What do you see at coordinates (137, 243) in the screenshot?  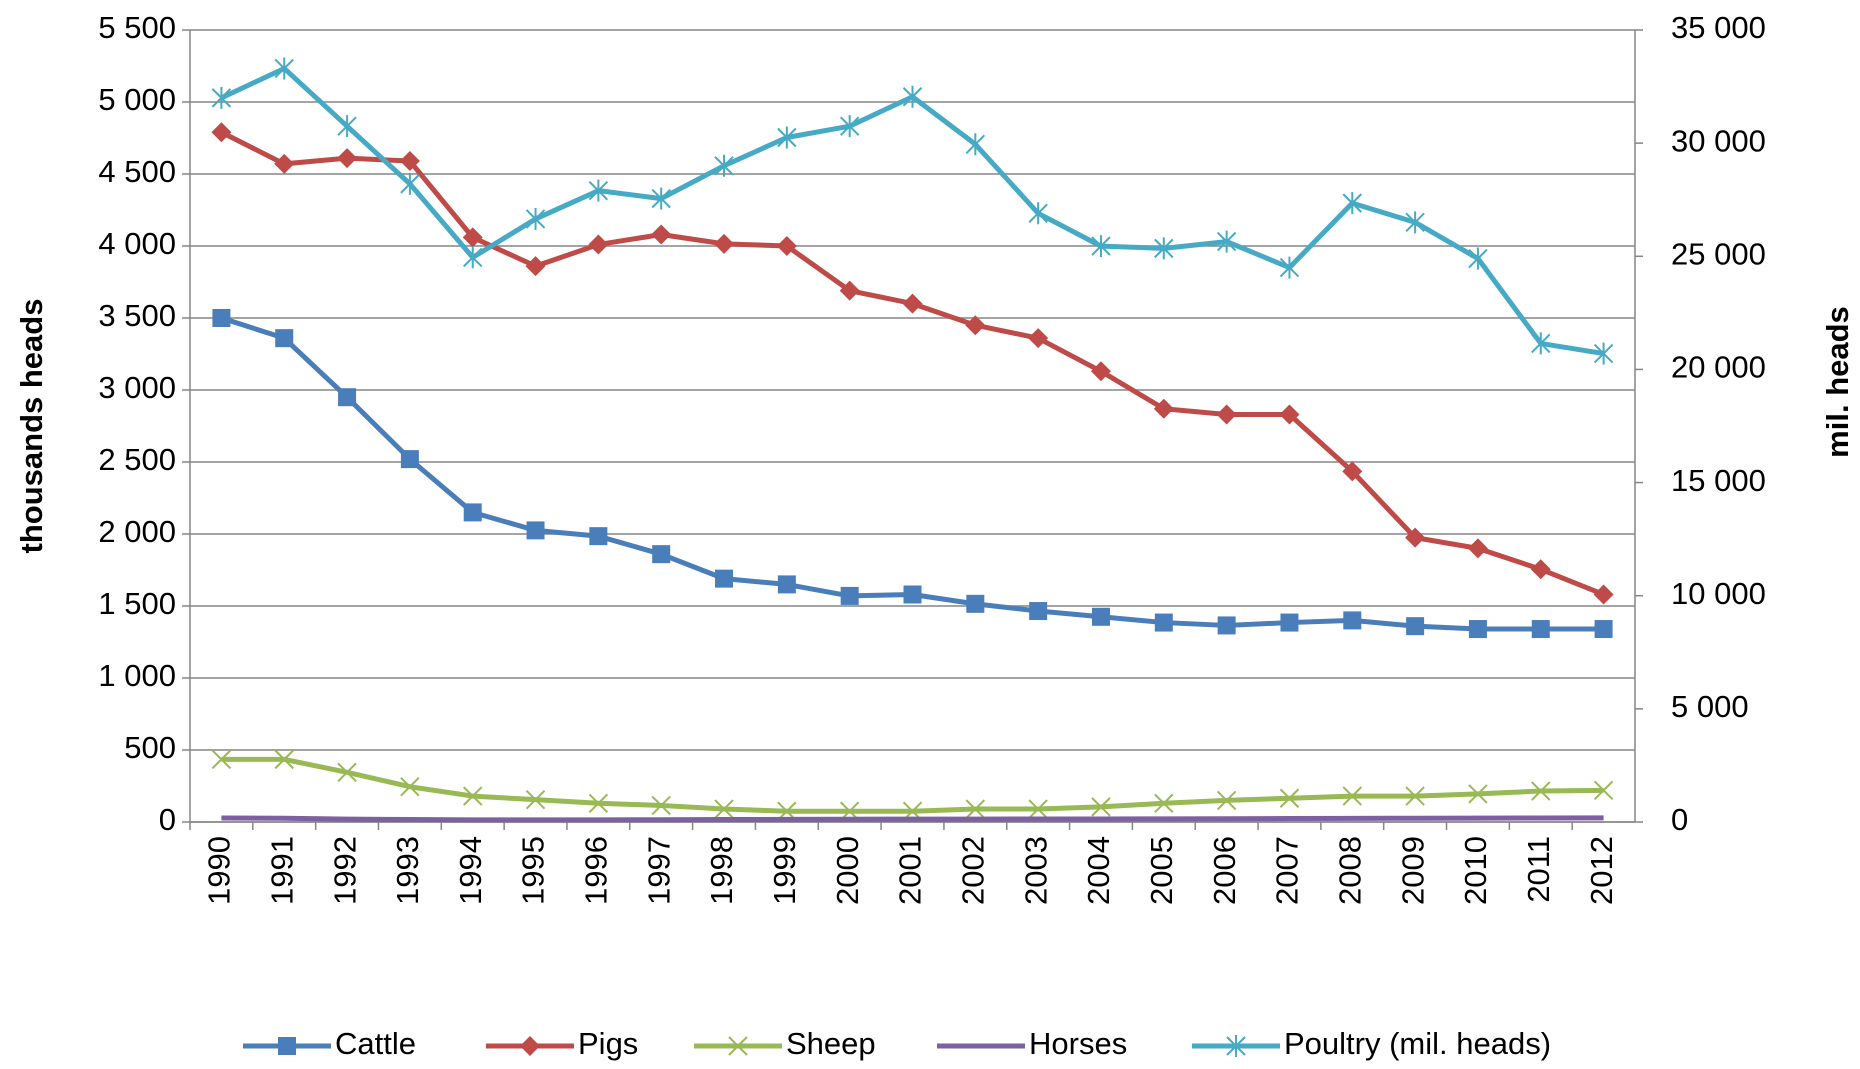 I see `y-tick-label: 4 000` at bounding box center [137, 243].